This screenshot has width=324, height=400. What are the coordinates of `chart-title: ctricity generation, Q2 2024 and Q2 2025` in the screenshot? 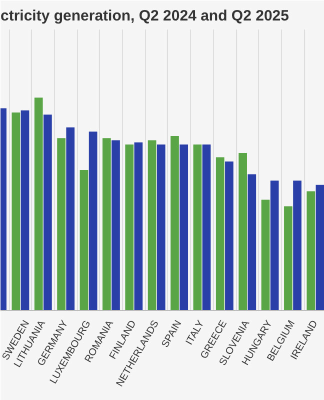 It's located at (144, 16).